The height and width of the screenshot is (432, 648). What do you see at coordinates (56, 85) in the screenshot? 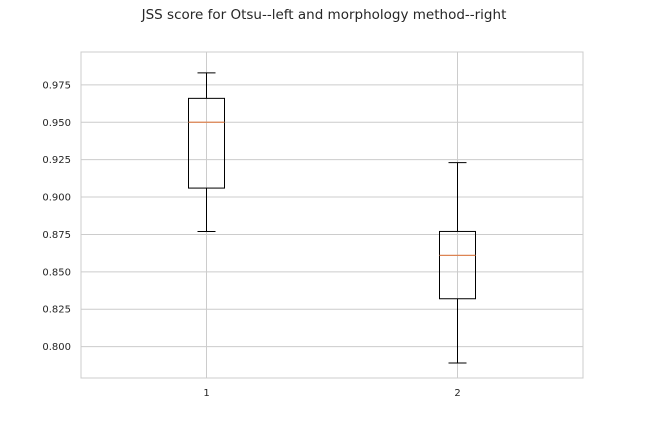
I see `y-tick-label: 0.975` at bounding box center [56, 85].